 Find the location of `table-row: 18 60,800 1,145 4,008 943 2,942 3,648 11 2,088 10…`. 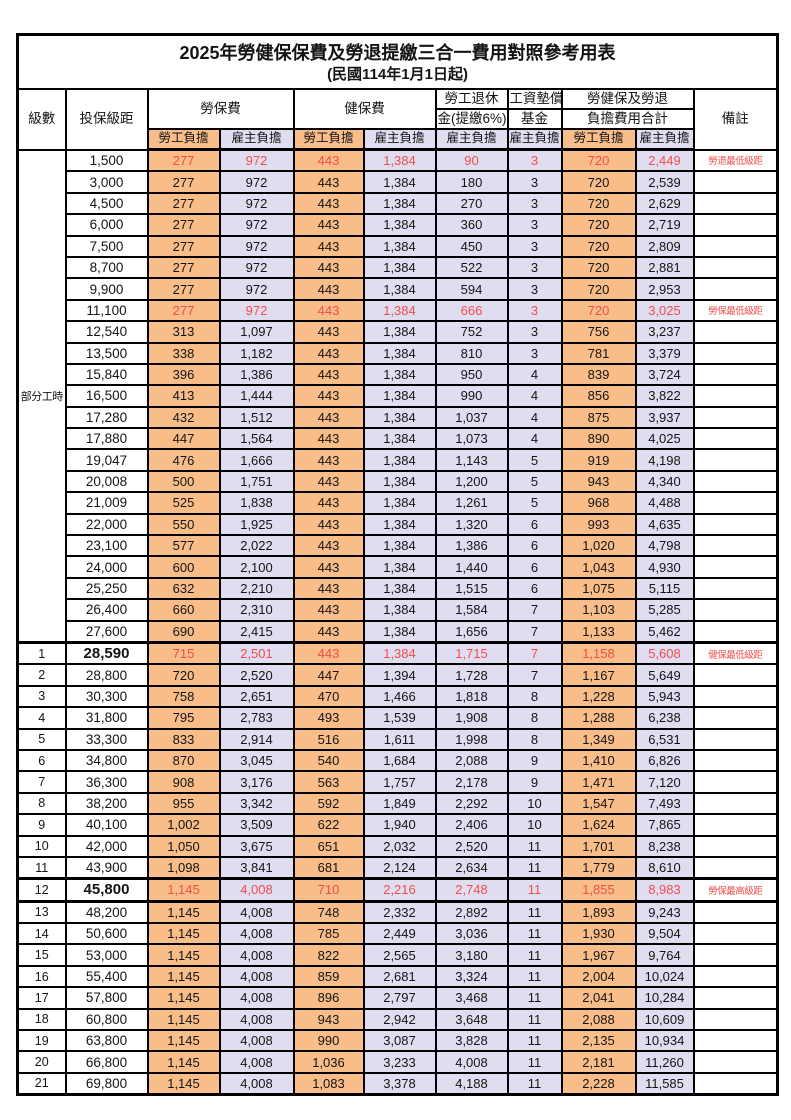

table-row: 18 60,800 1,145 4,008 943 2,942 3,648 11 2,088 10… is located at coordinates (397, 1019).